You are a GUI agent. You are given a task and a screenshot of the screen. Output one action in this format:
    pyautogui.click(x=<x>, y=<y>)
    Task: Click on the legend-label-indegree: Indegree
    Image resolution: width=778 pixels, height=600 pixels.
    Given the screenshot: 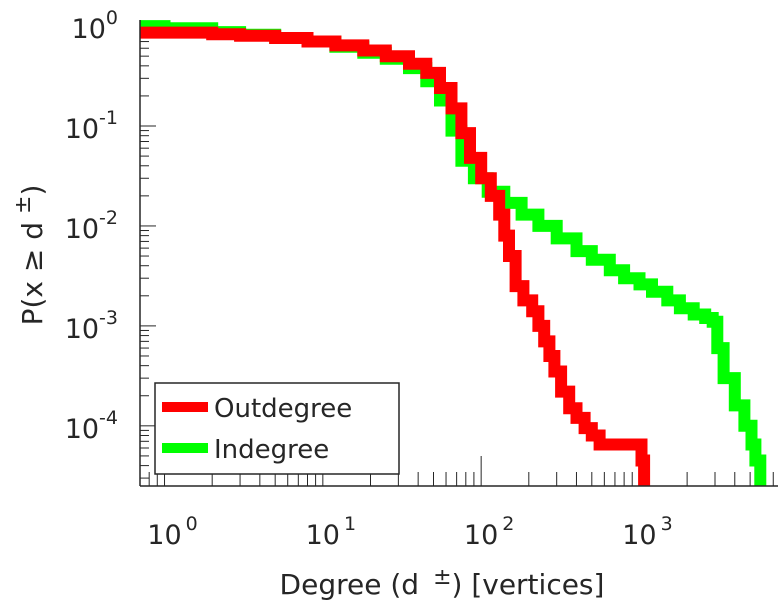 What is the action you would take?
    pyautogui.click(x=271, y=450)
    